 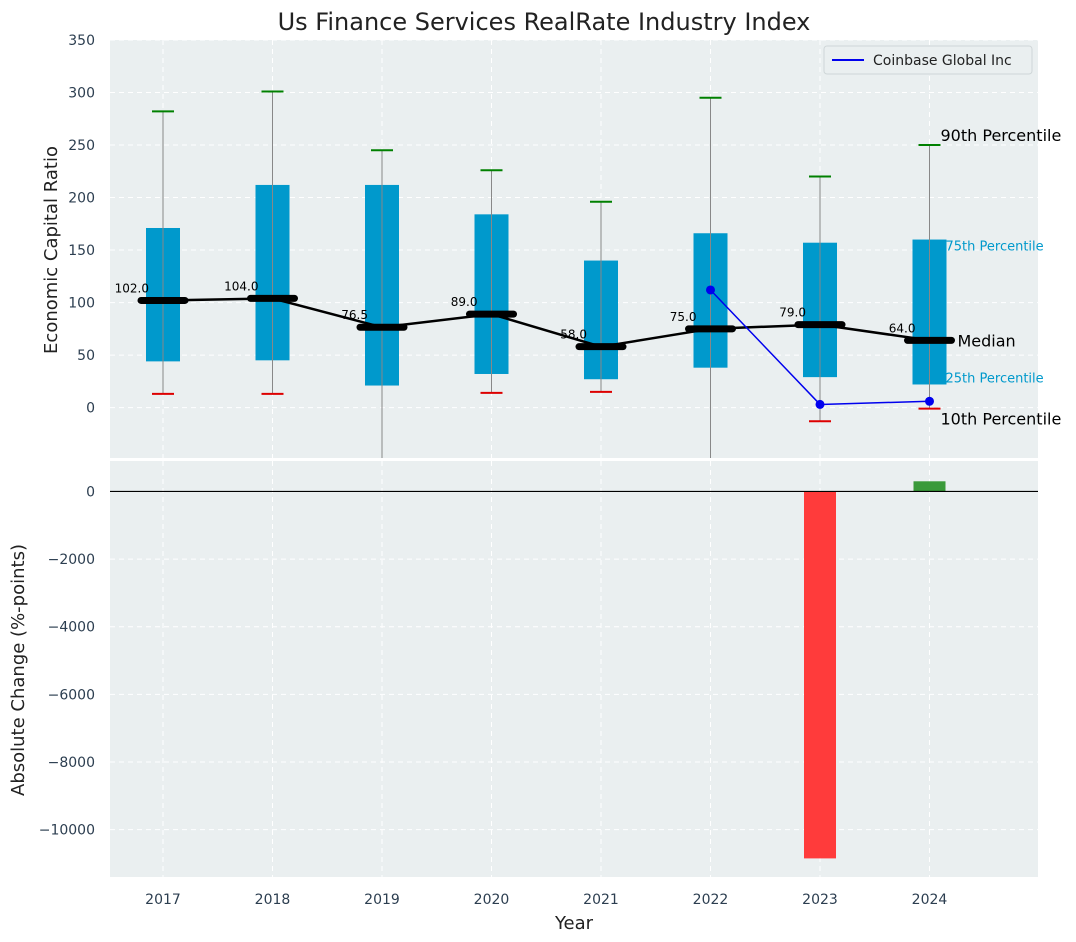 What do you see at coordinates (492, 900) in the screenshot?
I see `x-tick-label: 2020` at bounding box center [492, 900].